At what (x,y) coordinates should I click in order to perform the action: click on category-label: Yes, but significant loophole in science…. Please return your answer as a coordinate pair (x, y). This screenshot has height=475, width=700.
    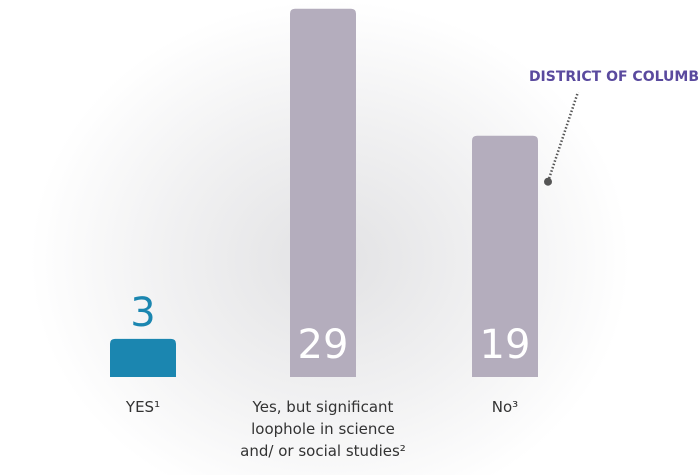
    Looking at the image, I should click on (323, 429).